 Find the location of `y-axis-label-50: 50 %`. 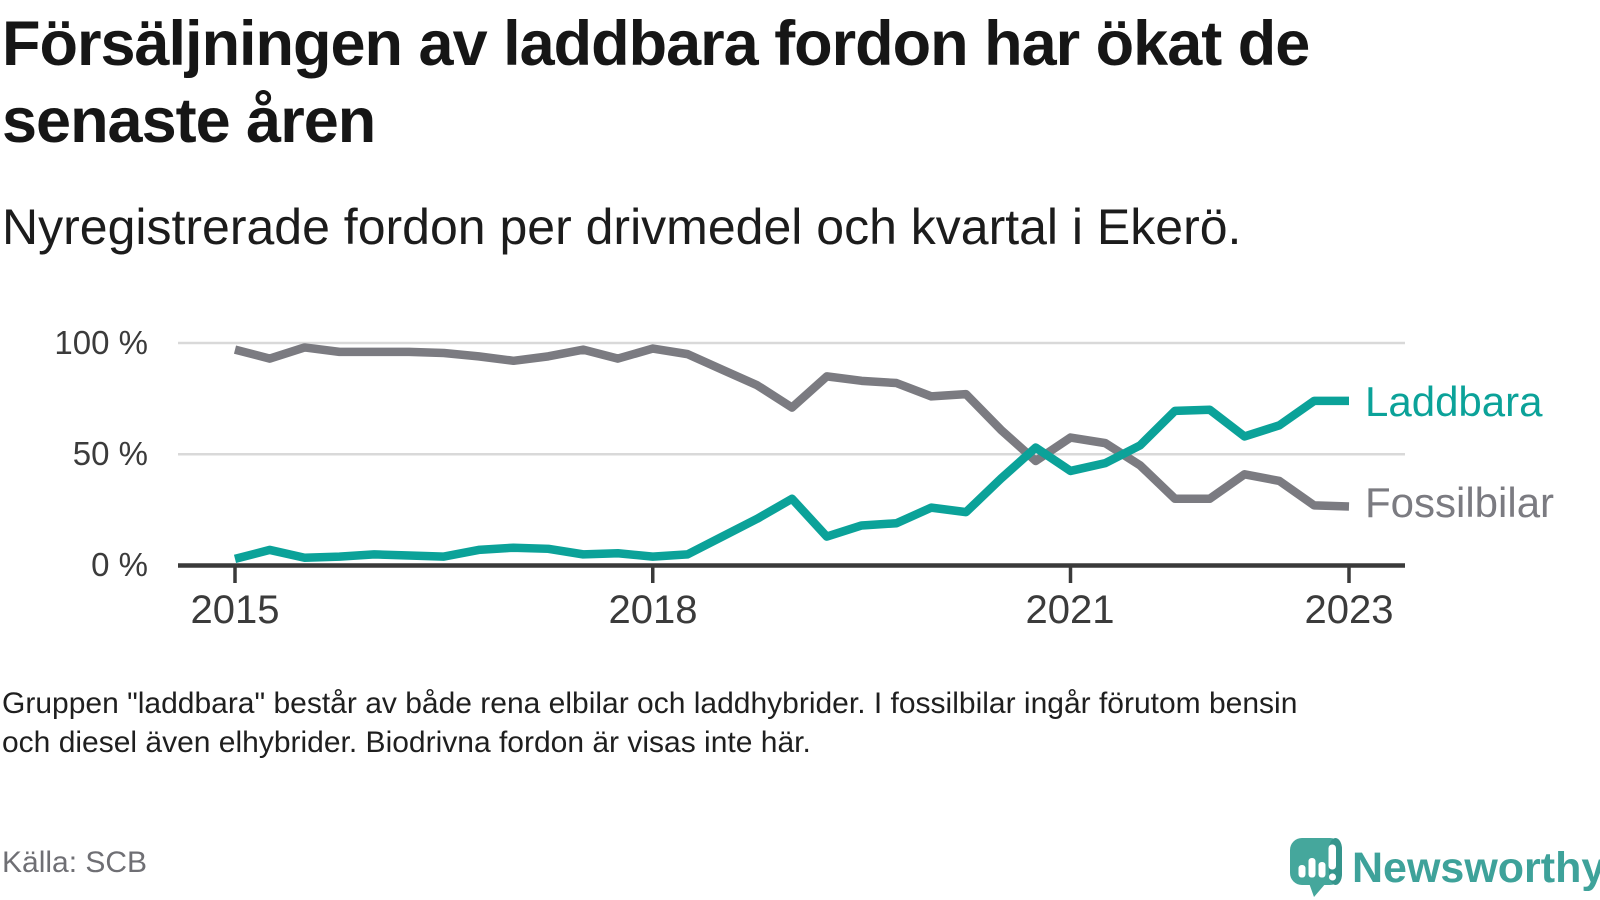

y-axis-label-50: 50 % is located at coordinates (110, 453).